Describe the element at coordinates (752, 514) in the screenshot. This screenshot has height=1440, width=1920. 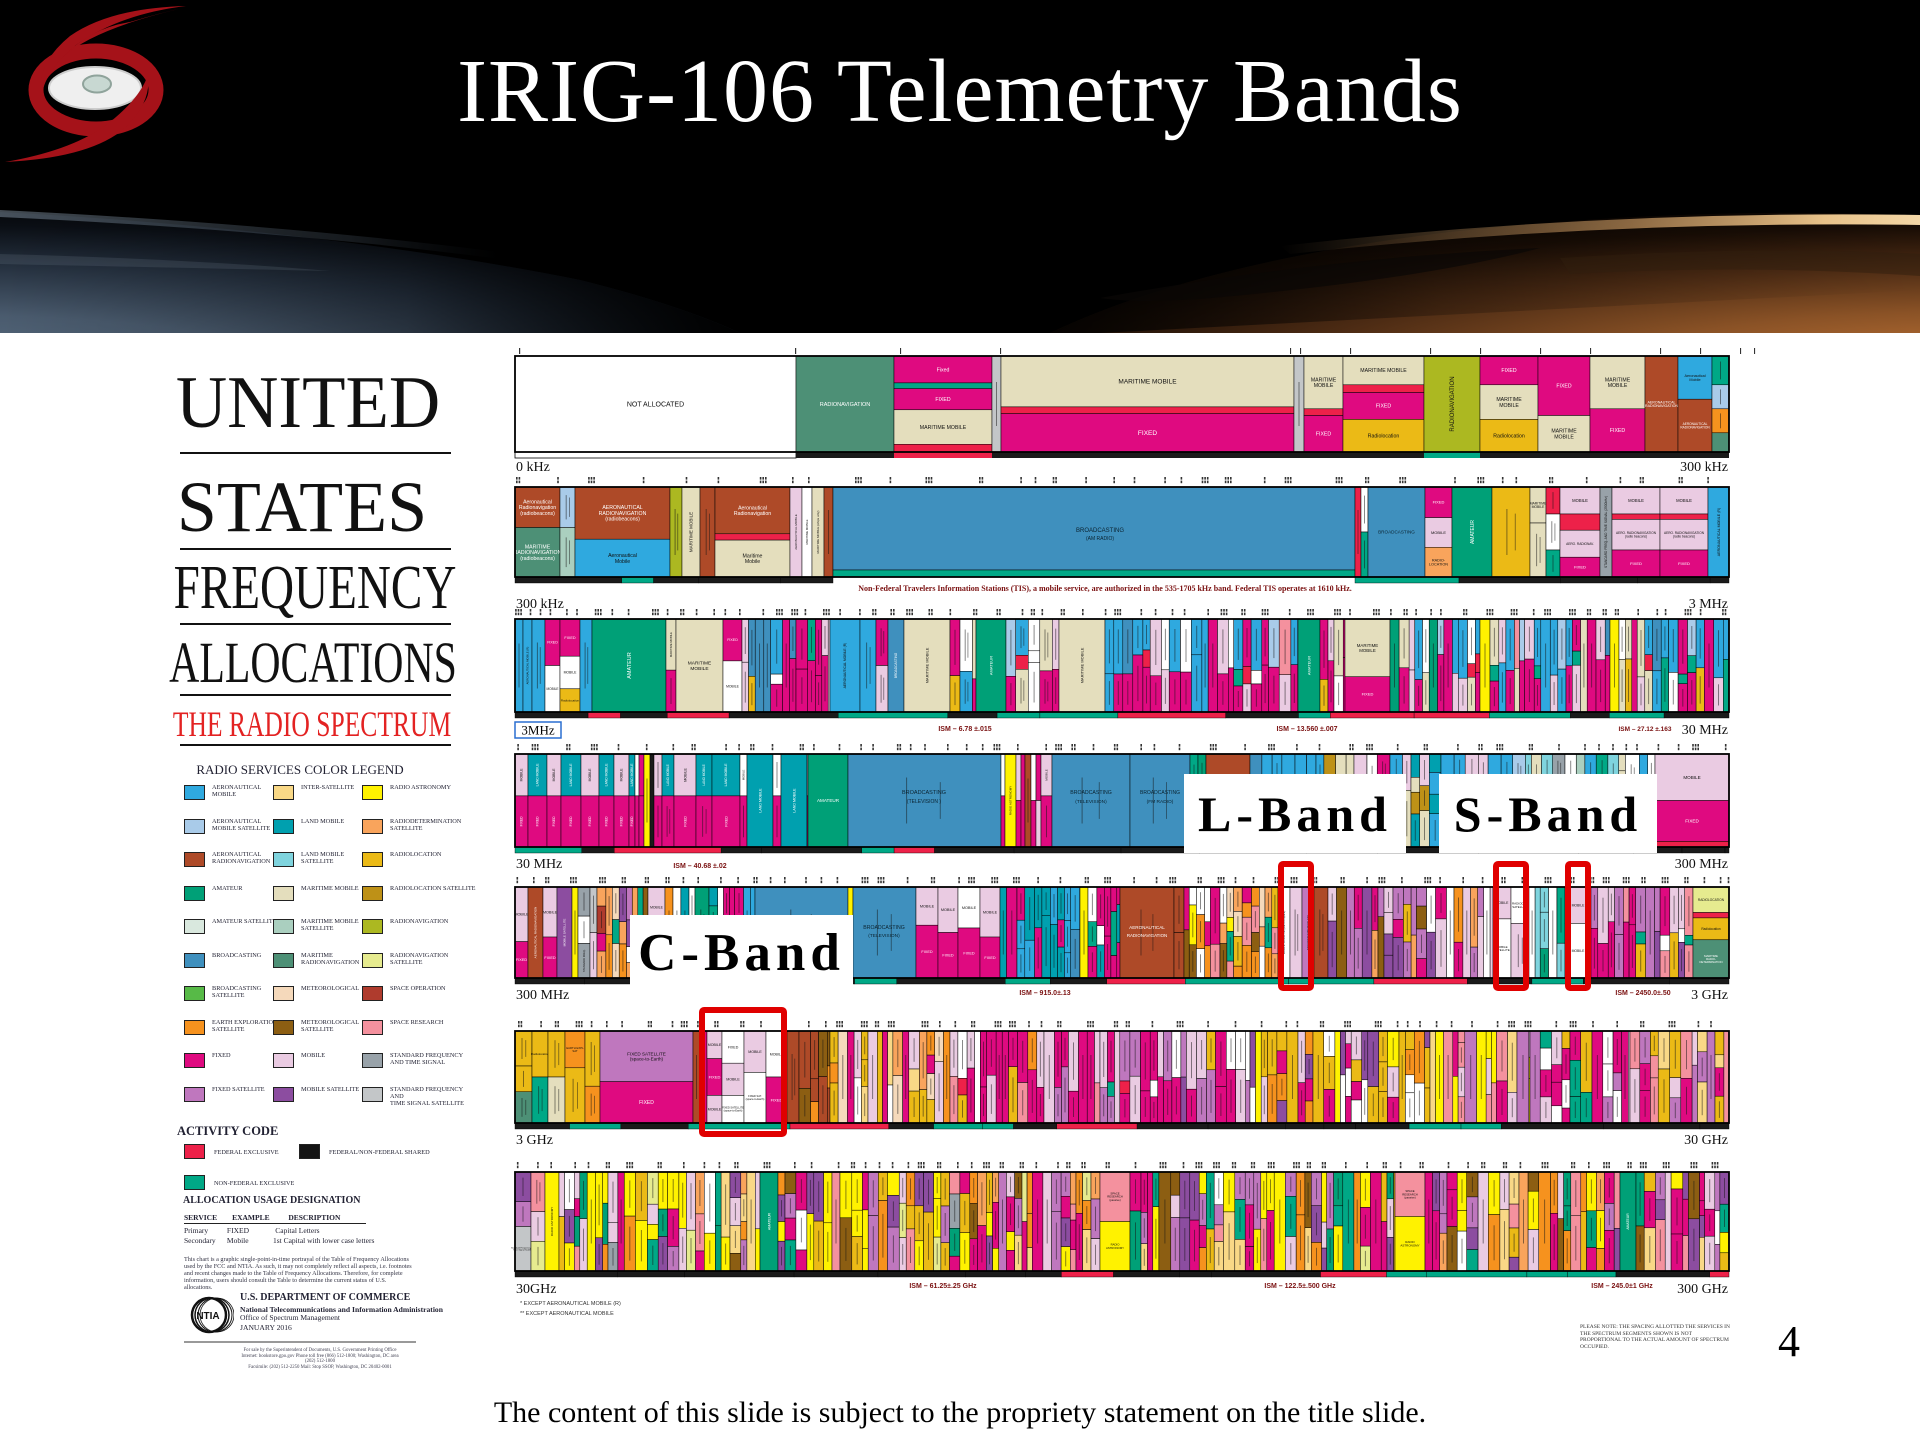
I see `svg-text: Radionavigation` at that location.